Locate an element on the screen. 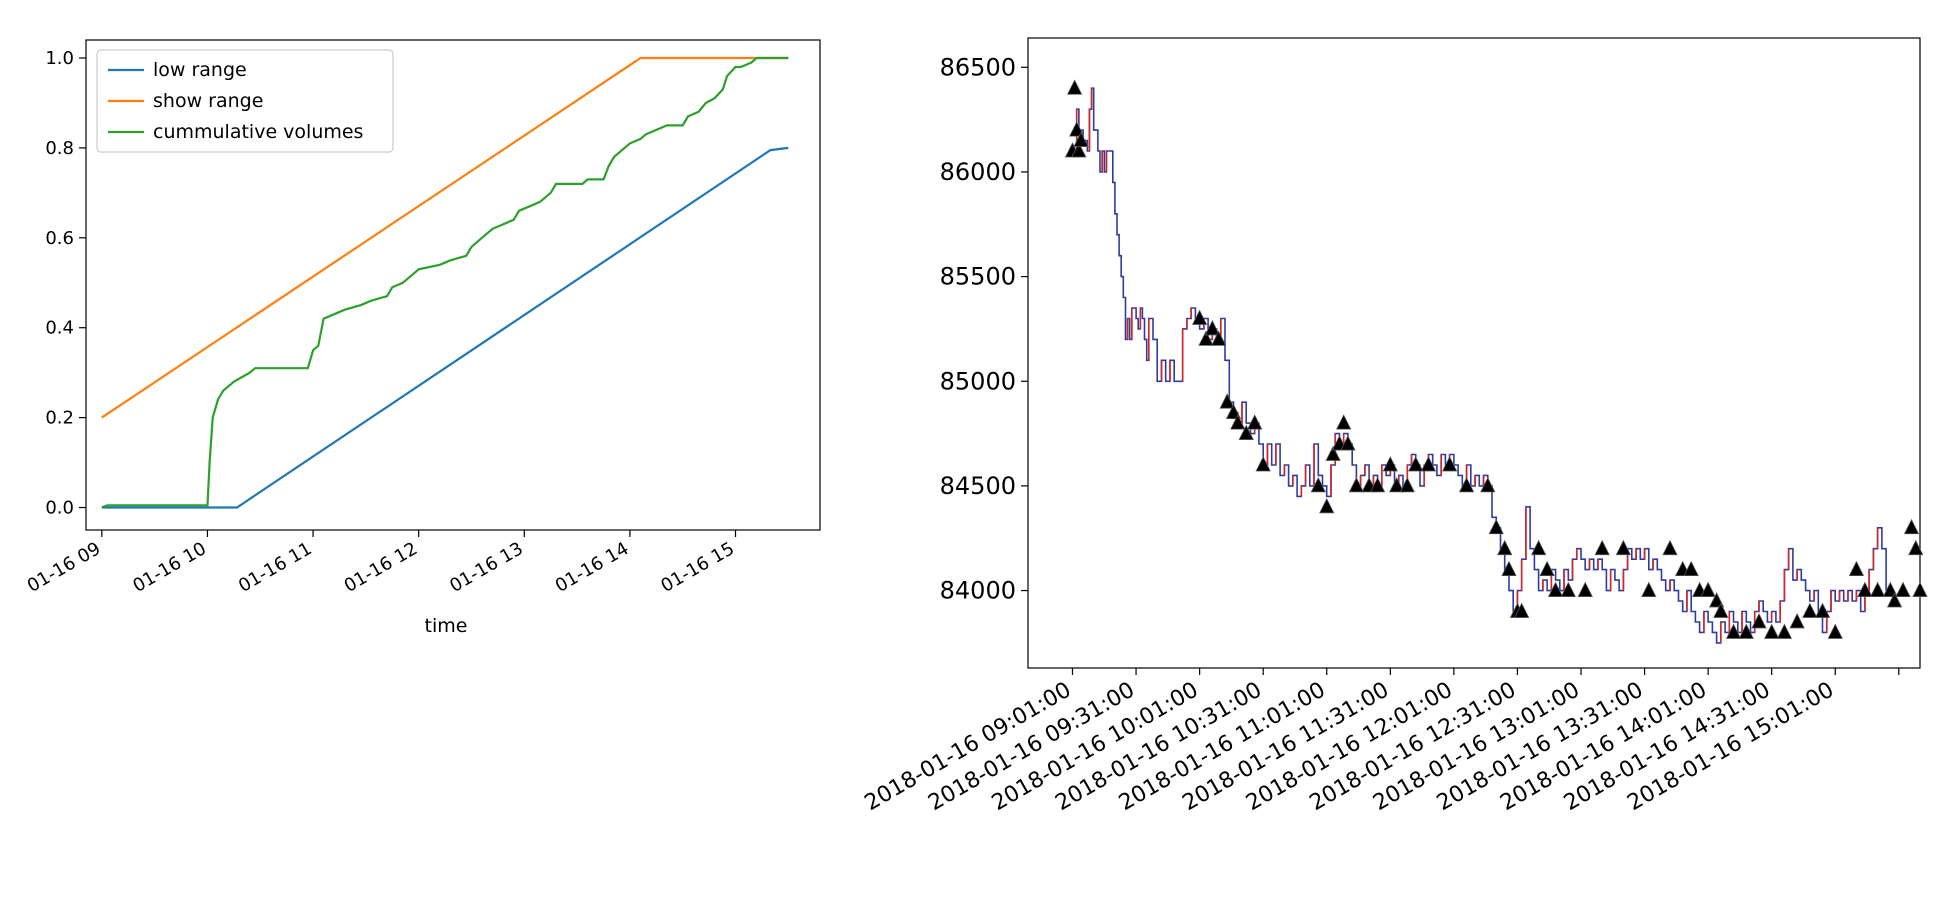 The image size is (1934, 922). left-y-tick-label: 0.0 is located at coordinates (59, 508).